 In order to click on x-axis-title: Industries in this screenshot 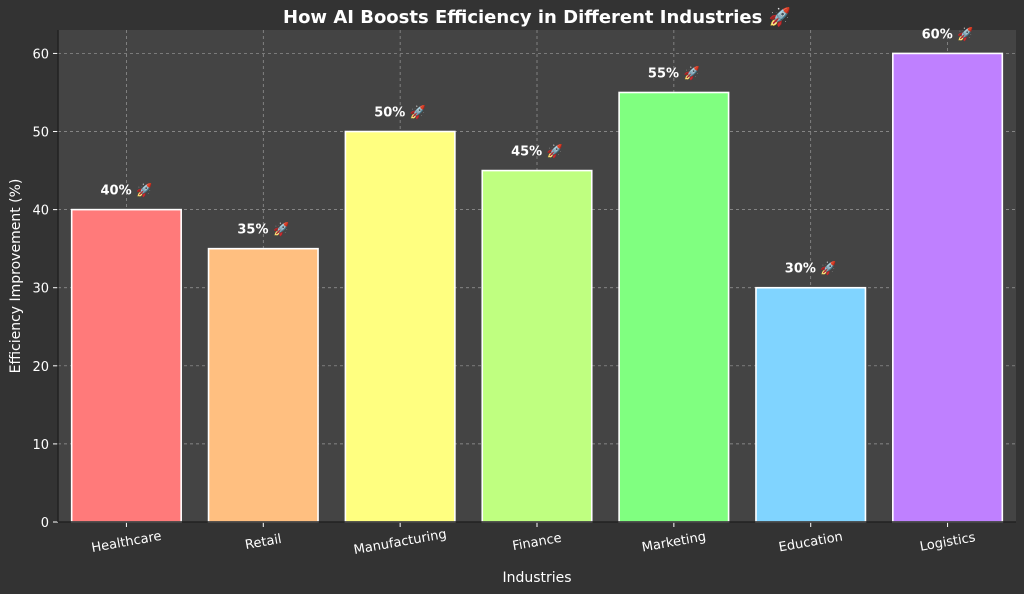, I will do `click(536, 578)`.